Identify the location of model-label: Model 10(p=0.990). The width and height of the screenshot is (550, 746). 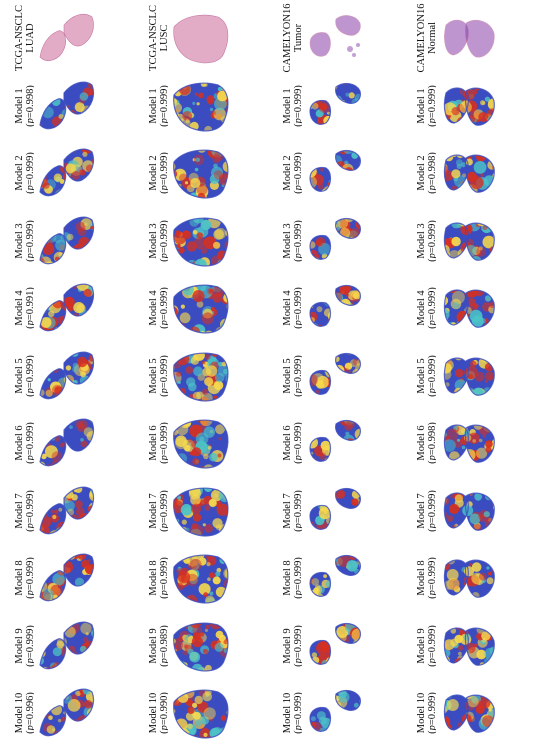
(159, 713).